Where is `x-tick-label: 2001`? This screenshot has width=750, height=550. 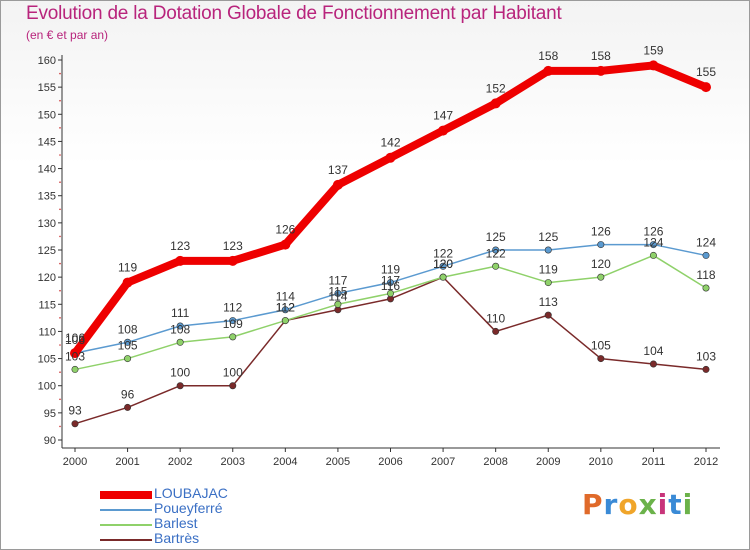
x-tick-label: 2001 is located at coordinates (127, 462).